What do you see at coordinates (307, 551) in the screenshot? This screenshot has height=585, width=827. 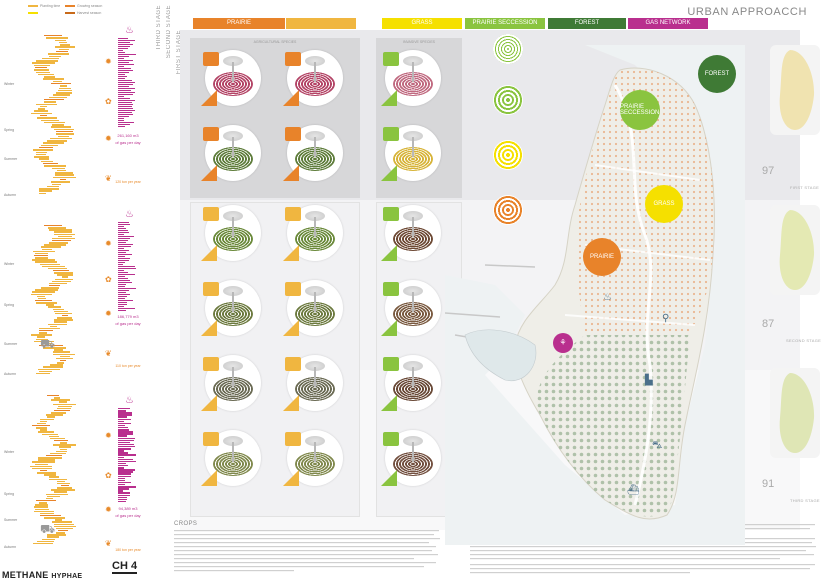 I see `text-lines-graphic` at bounding box center [307, 551].